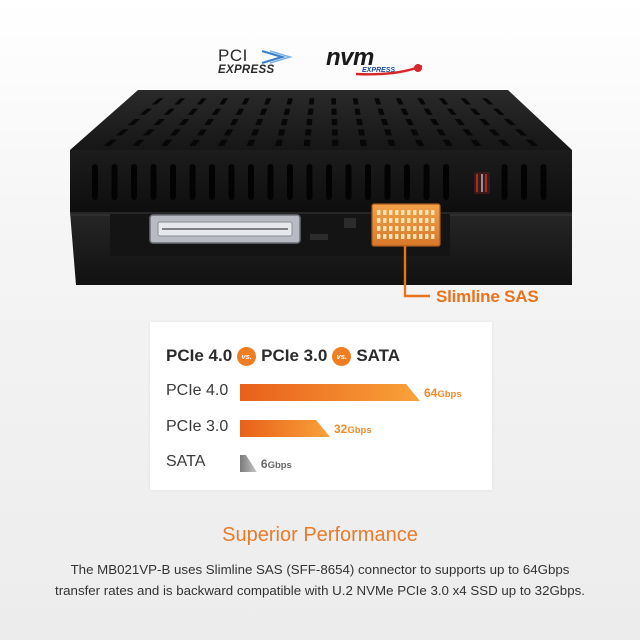 The image size is (640, 640). What do you see at coordinates (341, 429) in the screenshot?
I see `speed-number: 32` at bounding box center [341, 429].